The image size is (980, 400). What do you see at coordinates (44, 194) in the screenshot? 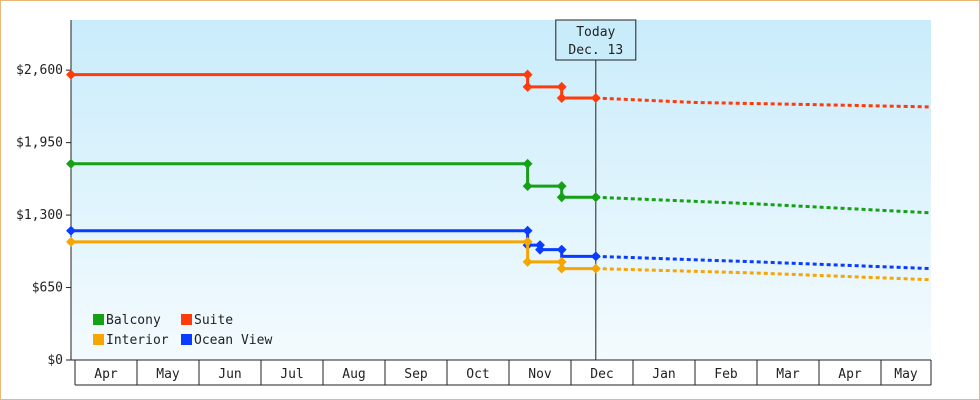
I see `y-axis: $0 $650 $1,300 $1,950 $2,600` at bounding box center [44, 194].